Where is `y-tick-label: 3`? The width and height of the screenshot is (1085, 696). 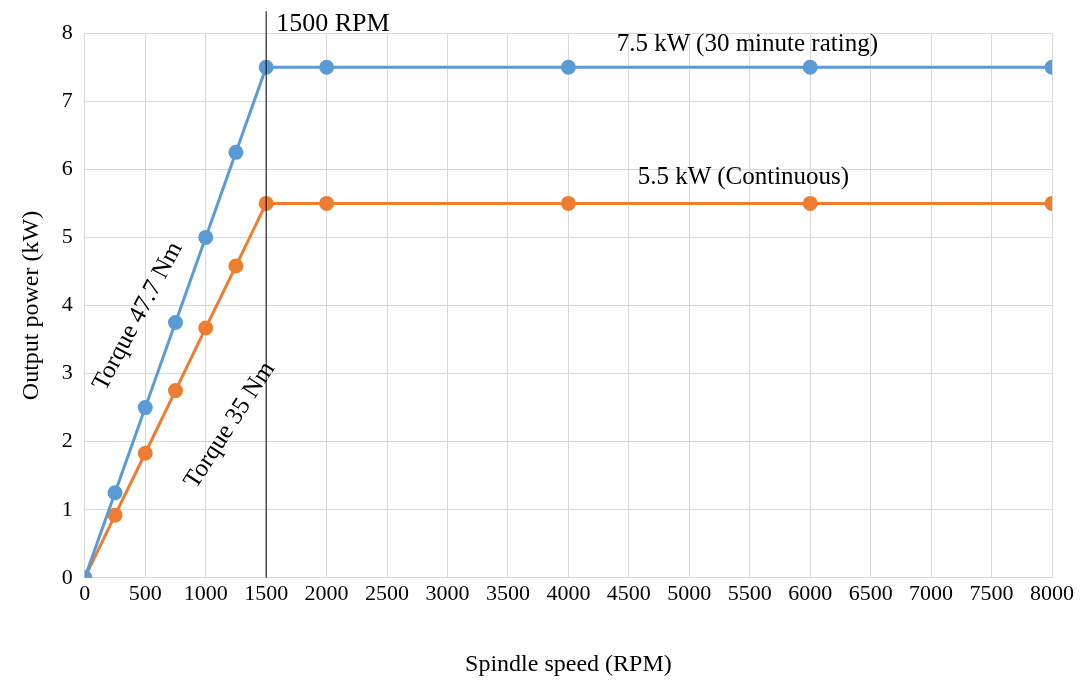 y-tick-label: 3 is located at coordinates (67, 372).